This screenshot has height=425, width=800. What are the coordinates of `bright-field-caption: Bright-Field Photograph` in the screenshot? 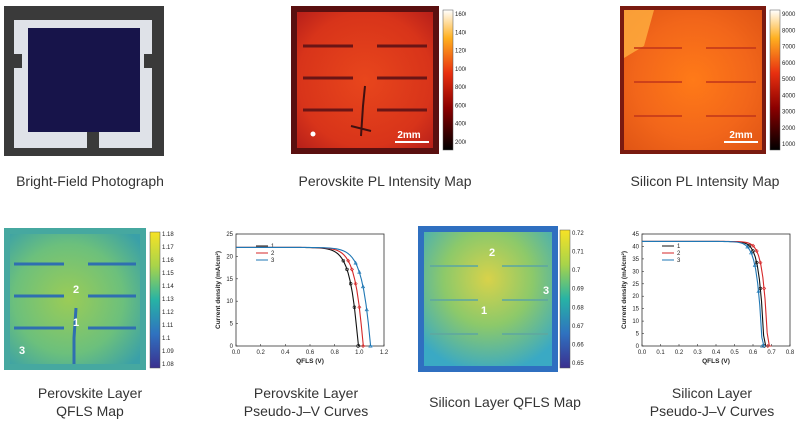 It's located at (90, 181).